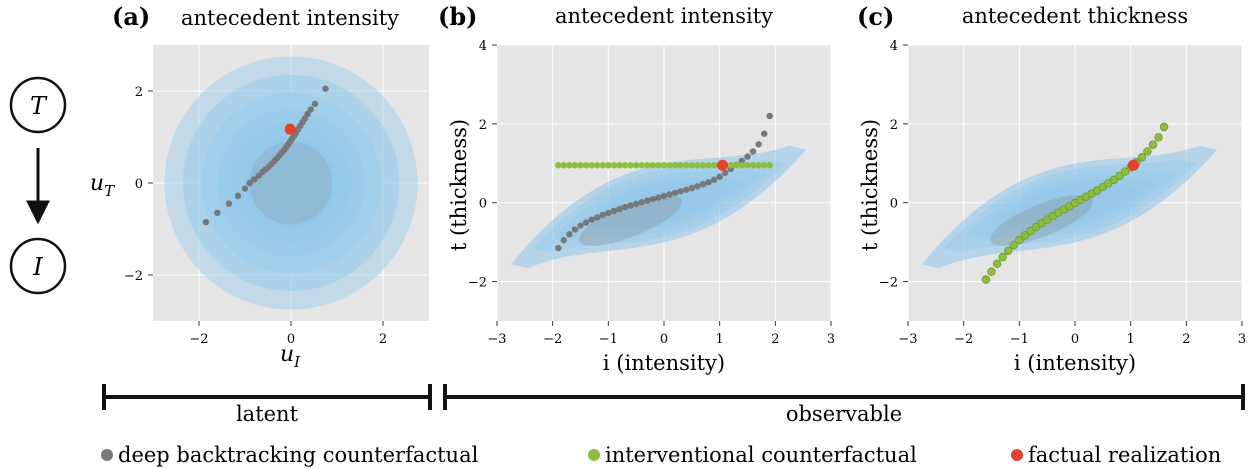 This screenshot has height=469, width=1251. I want to click on x-tick-label: 1, so click(1131, 339).